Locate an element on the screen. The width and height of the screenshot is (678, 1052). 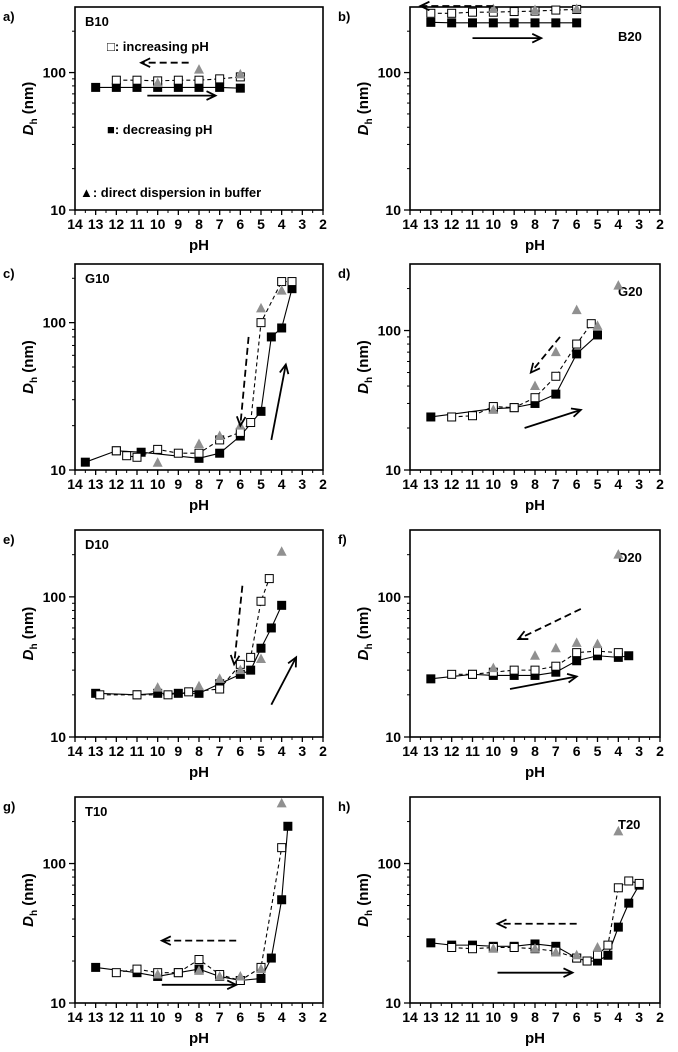
panel-label: d) is located at coordinates (344, 273).